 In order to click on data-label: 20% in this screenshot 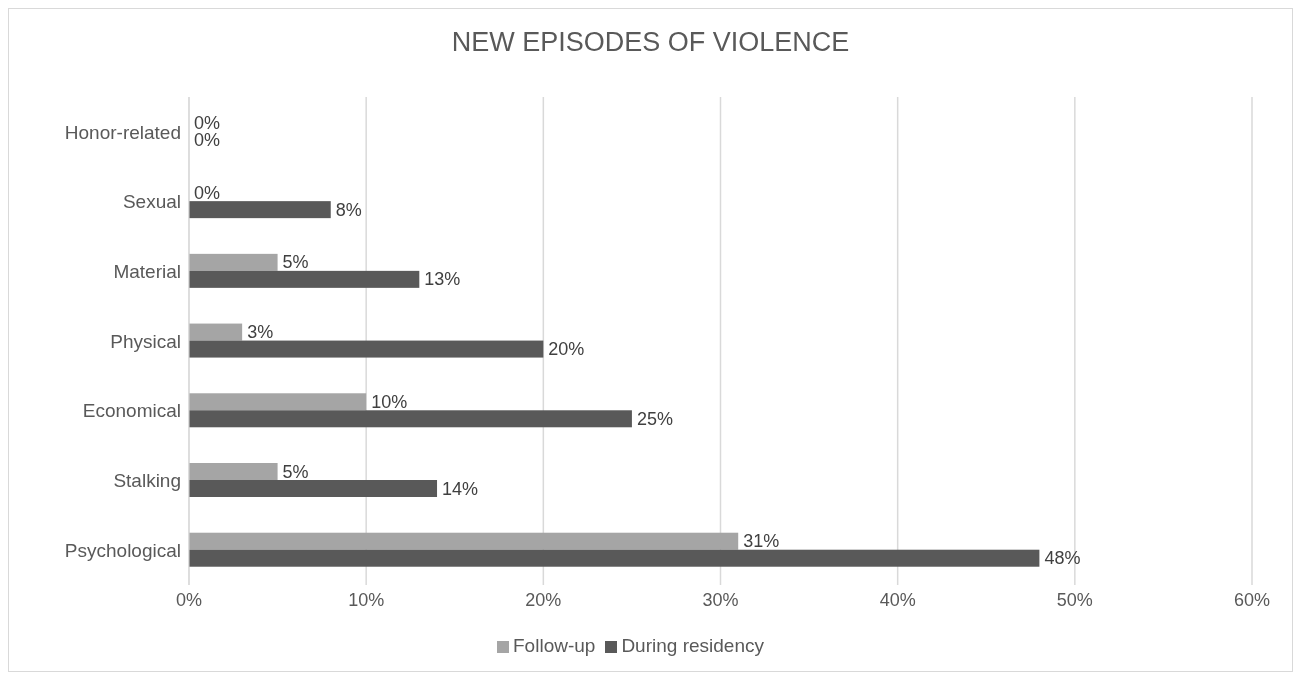, I will do `click(566, 349)`.